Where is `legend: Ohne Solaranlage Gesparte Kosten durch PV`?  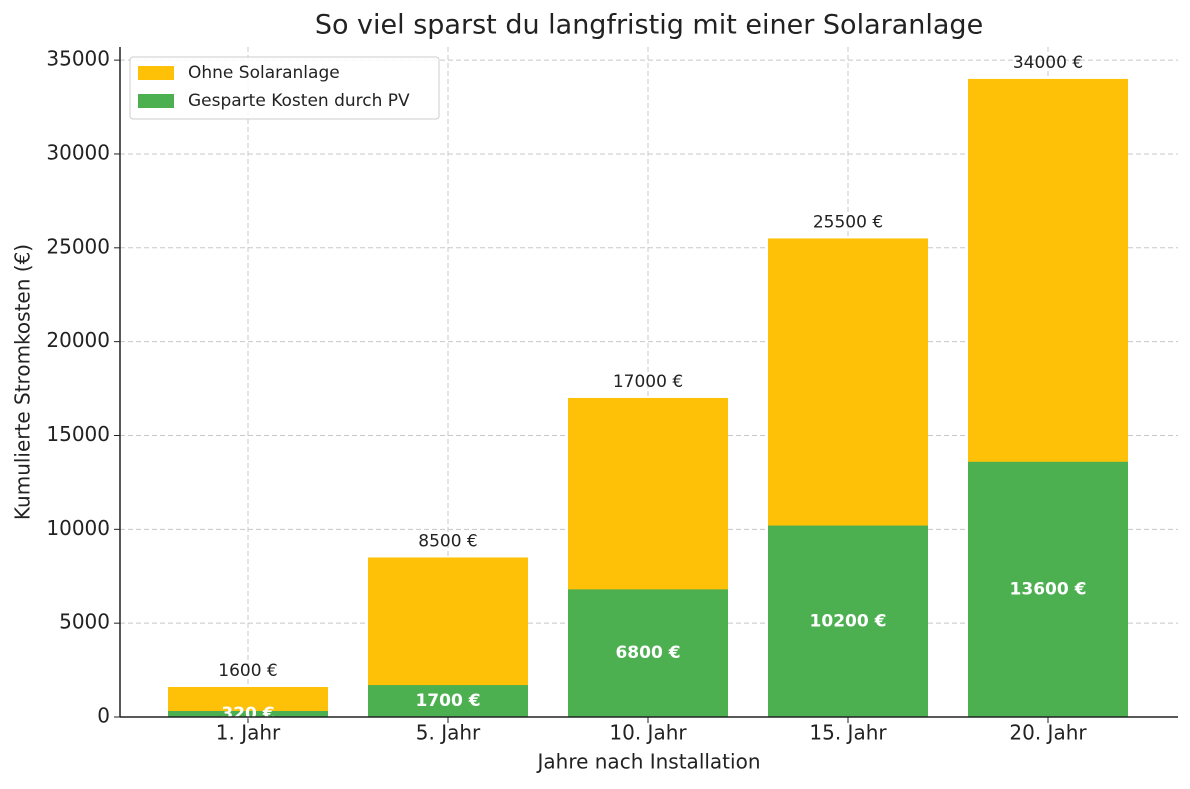 legend: Ohne Solaranlage Gesparte Kosten durch PV is located at coordinates (284, 88).